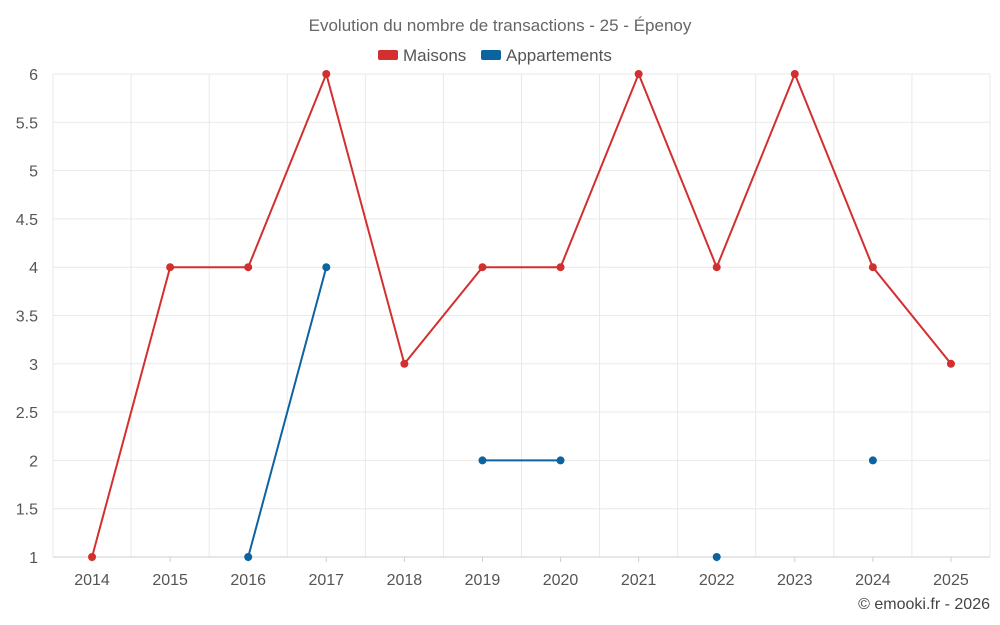 Image resolution: width=1000 pixels, height=625 pixels. What do you see at coordinates (92, 580) in the screenshot?
I see `x-tick-label: 2014` at bounding box center [92, 580].